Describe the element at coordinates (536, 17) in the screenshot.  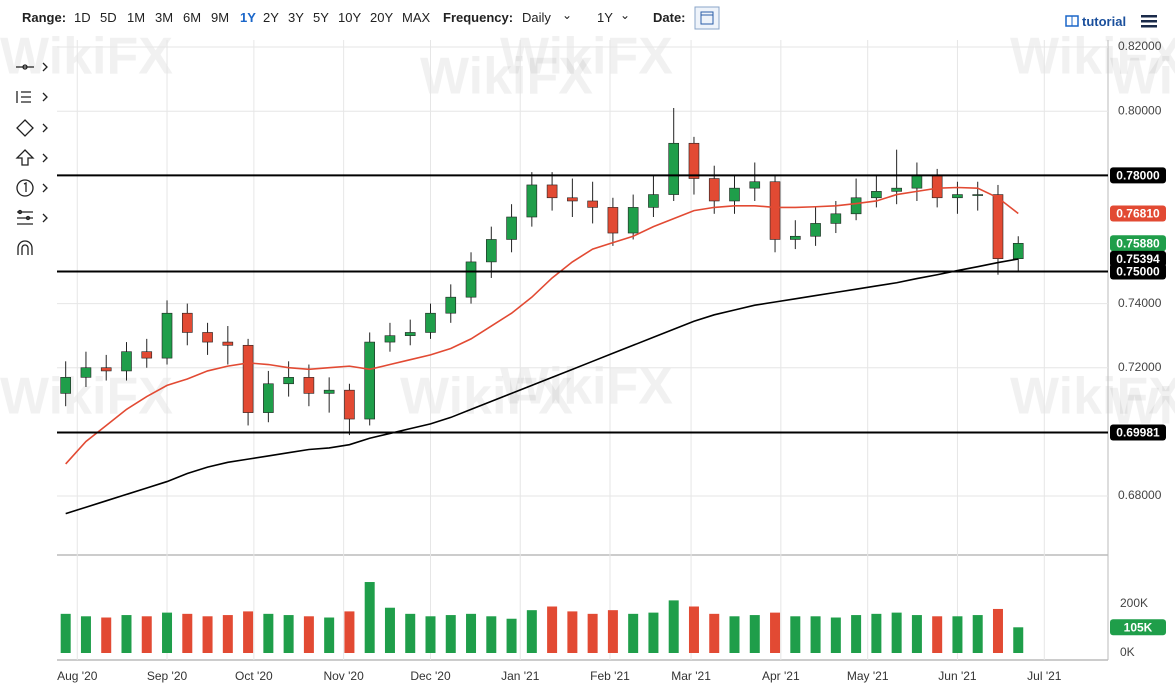
I see `frequency-select: Daily` at that location.